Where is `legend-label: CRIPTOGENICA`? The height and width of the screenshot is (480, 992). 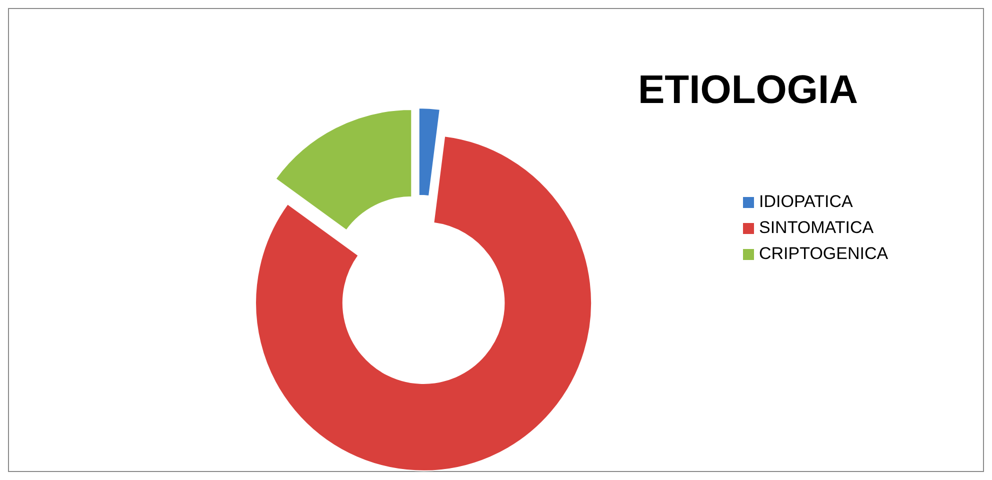
legend-label: CRIPTOGENICA is located at coordinates (824, 253).